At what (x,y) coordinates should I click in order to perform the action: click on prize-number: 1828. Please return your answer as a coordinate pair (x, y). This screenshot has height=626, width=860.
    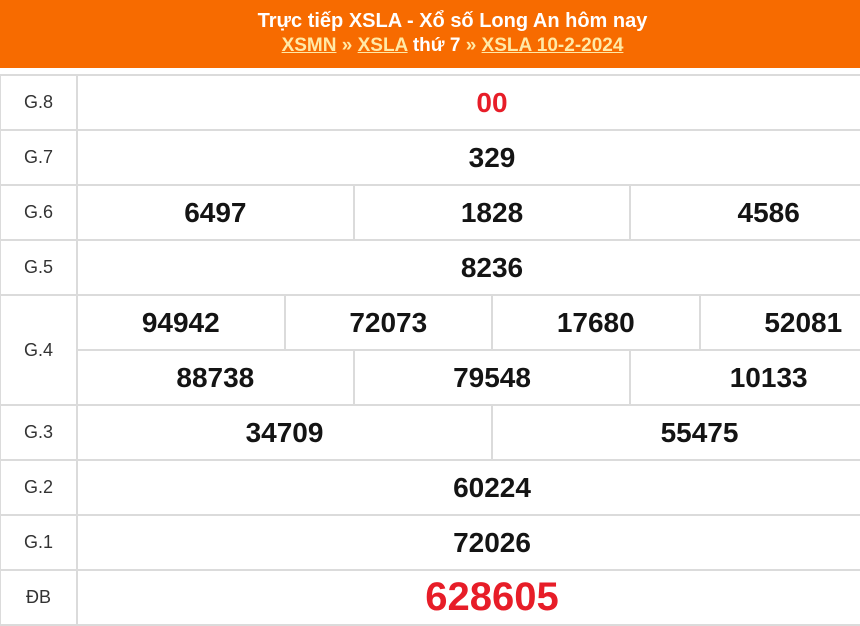
    Looking at the image, I should click on (491, 212).